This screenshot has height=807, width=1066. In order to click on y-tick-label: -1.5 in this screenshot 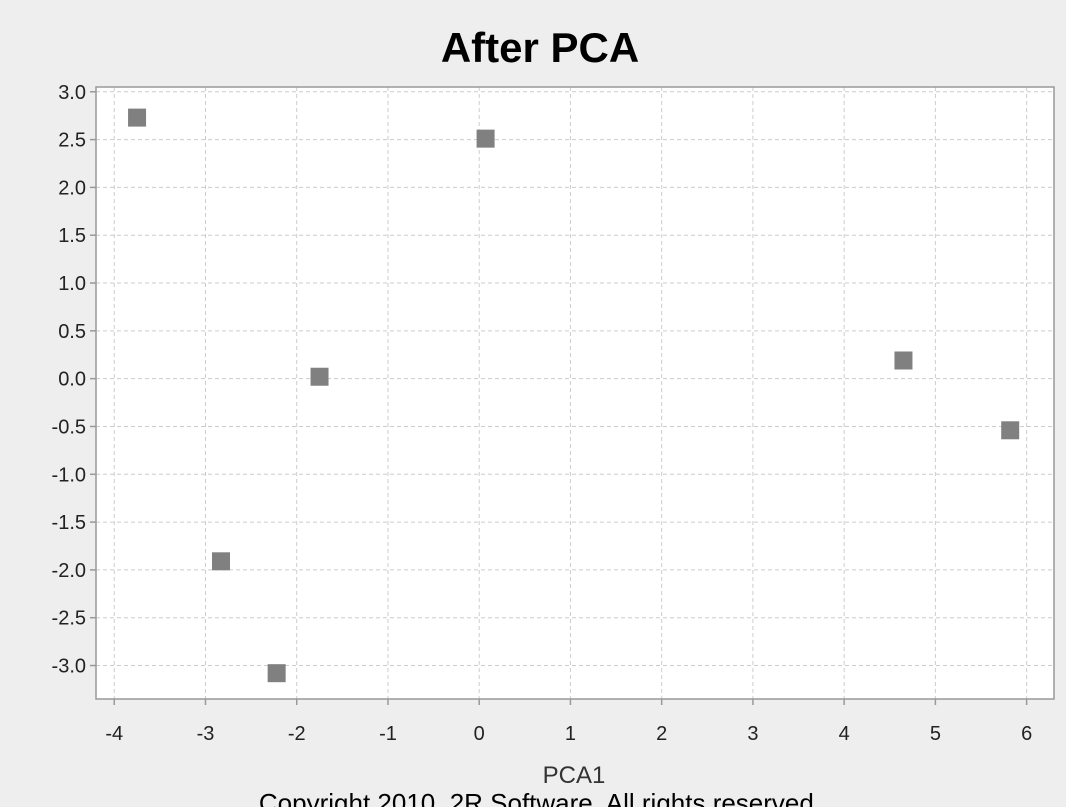, I will do `click(69, 523)`.